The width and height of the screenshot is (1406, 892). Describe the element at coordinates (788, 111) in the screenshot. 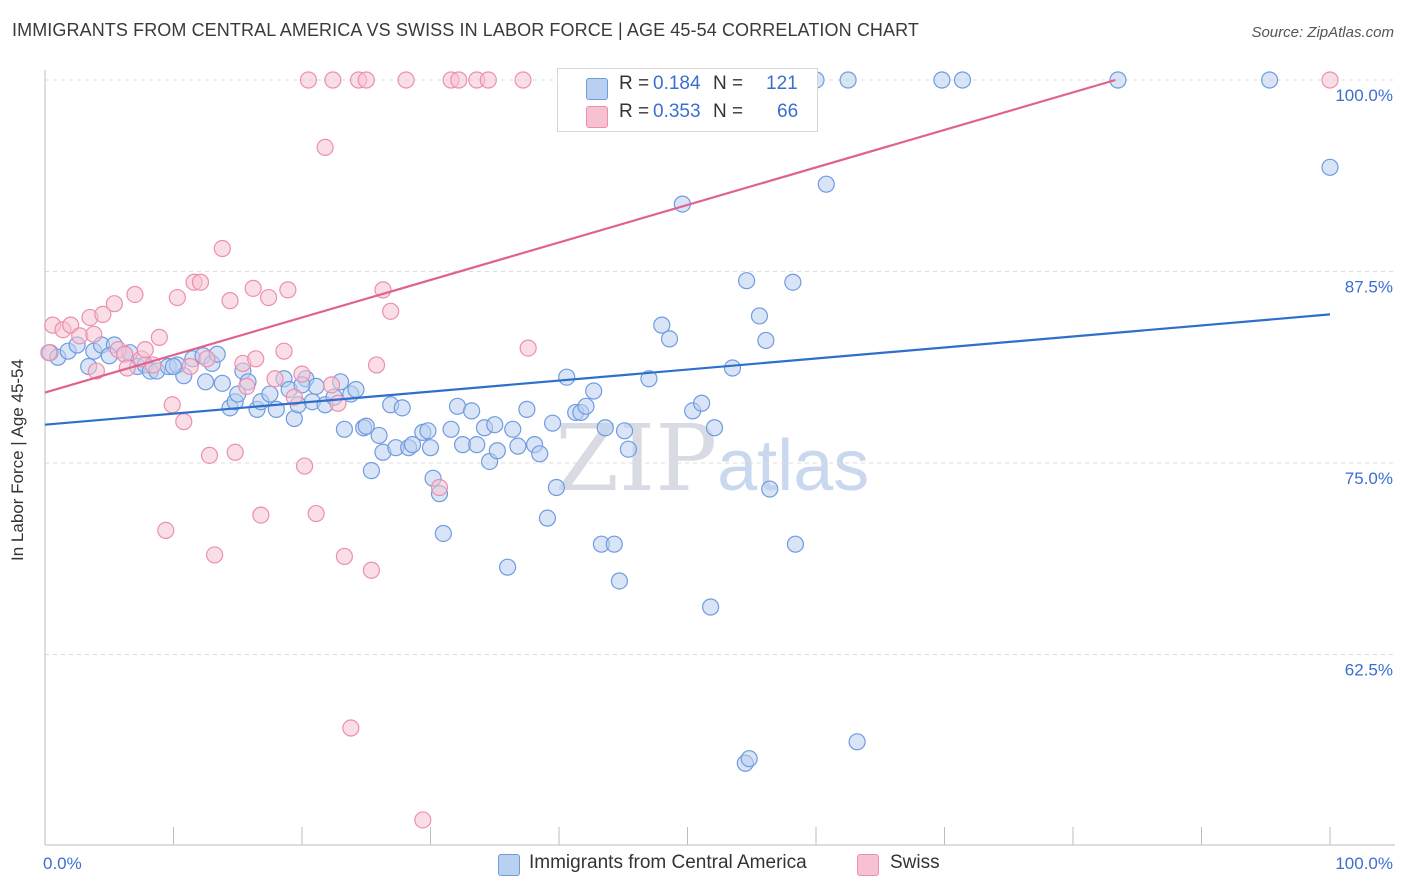

I see `legend-n-value: 66` at that location.